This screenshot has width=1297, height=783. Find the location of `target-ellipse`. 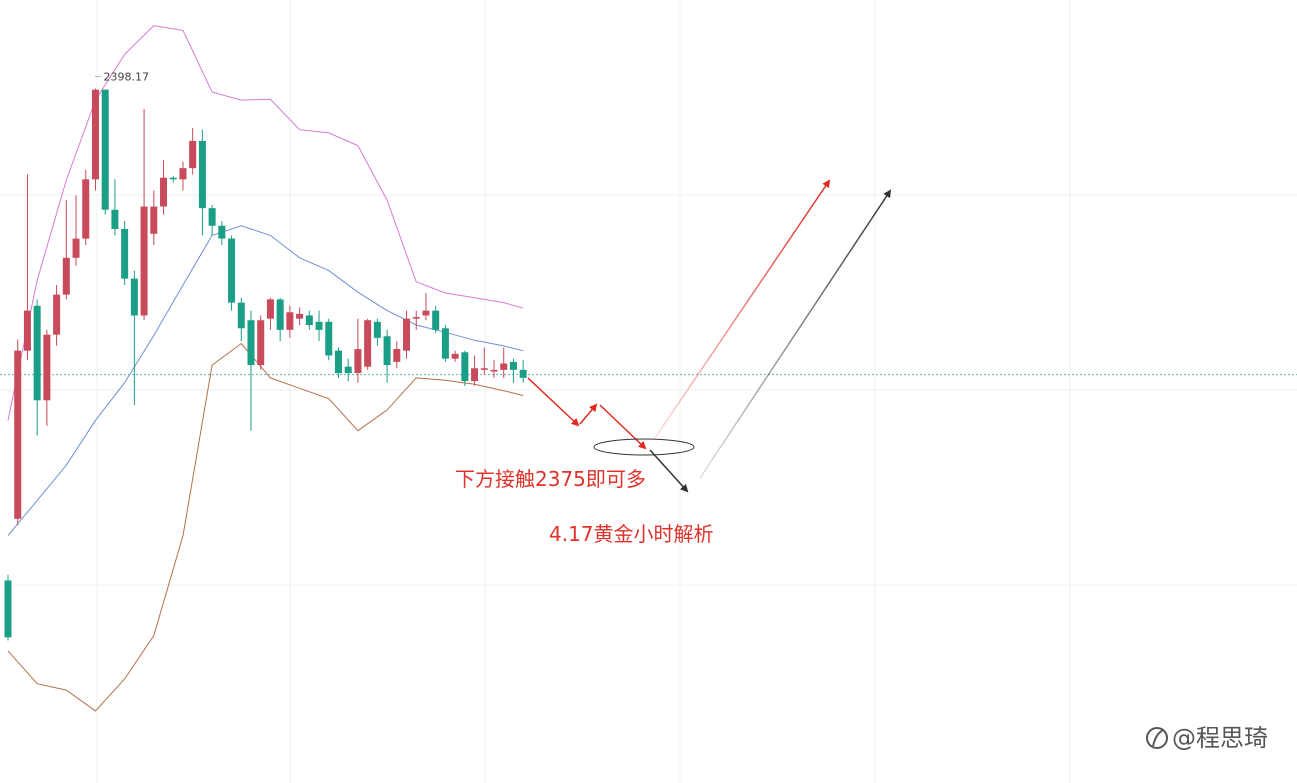

target-ellipse is located at coordinates (644, 447).